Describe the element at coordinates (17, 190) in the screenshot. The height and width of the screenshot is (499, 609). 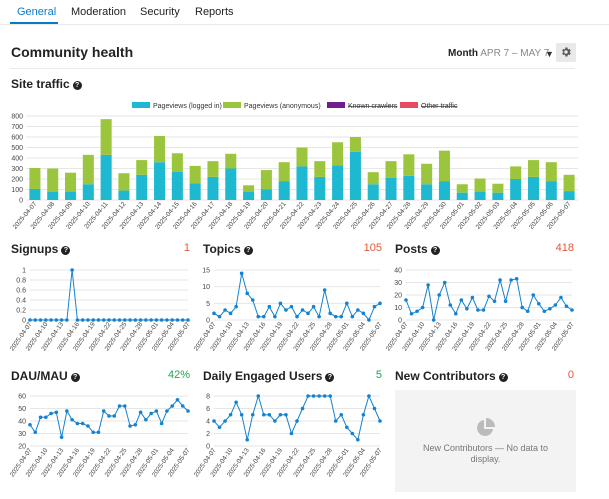
I see `y-tick-label: 100` at that location.